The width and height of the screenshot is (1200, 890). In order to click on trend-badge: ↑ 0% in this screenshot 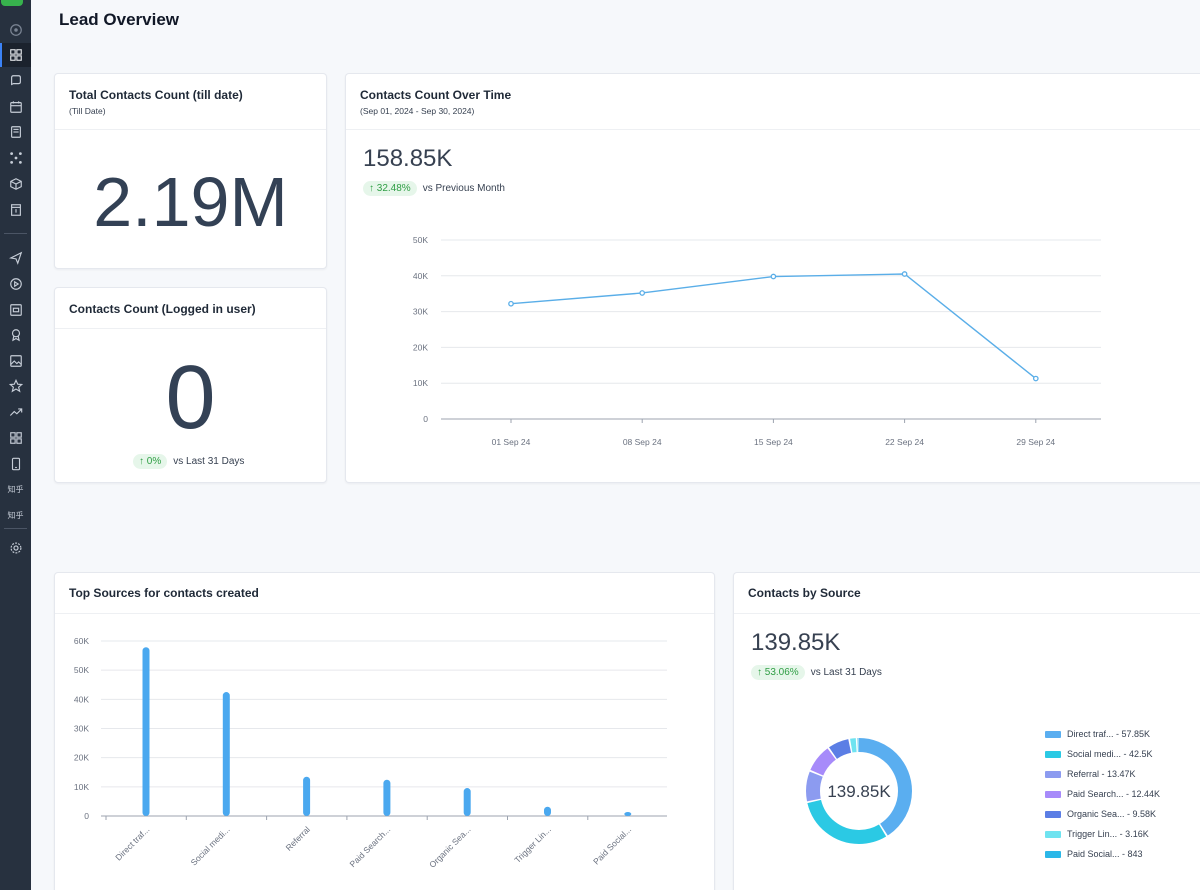, I will do `click(150, 461)`.